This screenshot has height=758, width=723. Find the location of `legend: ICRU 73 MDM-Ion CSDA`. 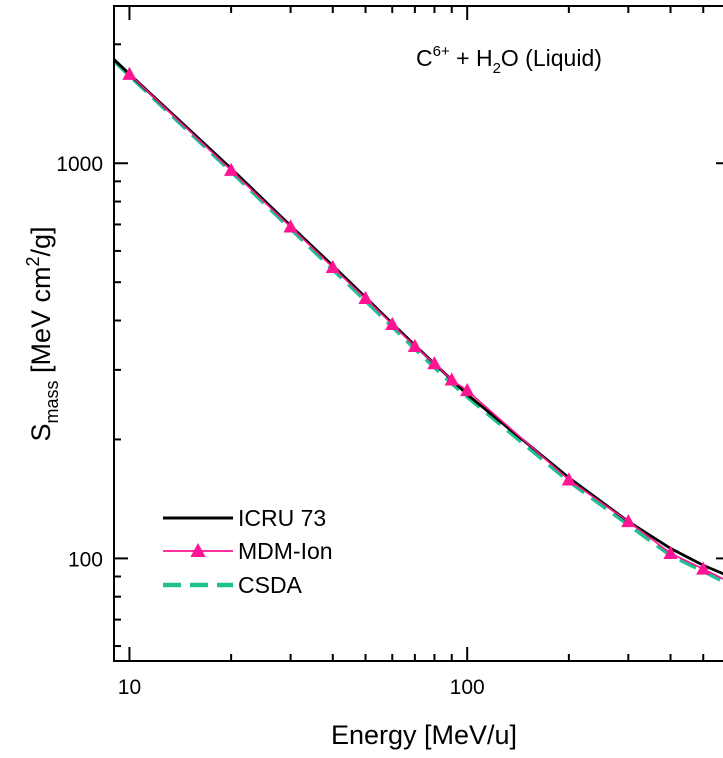

legend: ICRU 73 MDM-Ion CSDA is located at coordinates (248, 551).